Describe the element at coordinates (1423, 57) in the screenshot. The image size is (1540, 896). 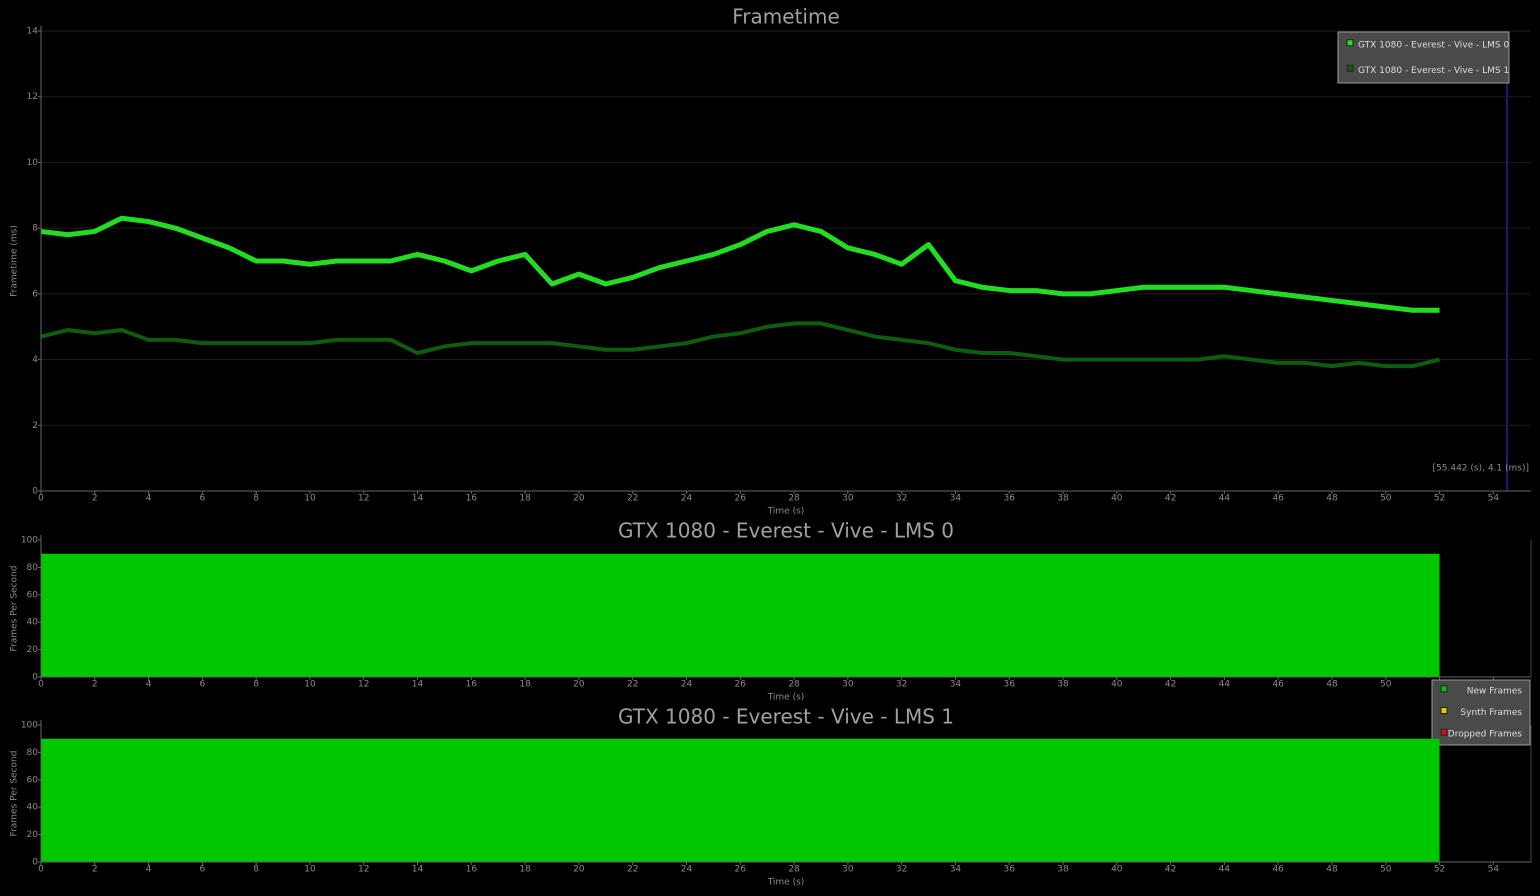
I see `legend-box` at that location.